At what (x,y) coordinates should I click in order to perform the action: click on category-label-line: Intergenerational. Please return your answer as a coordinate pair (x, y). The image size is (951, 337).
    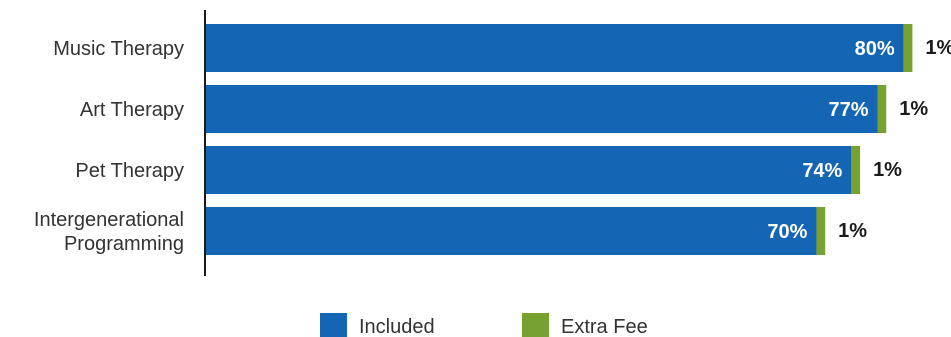
    Looking at the image, I should click on (109, 220).